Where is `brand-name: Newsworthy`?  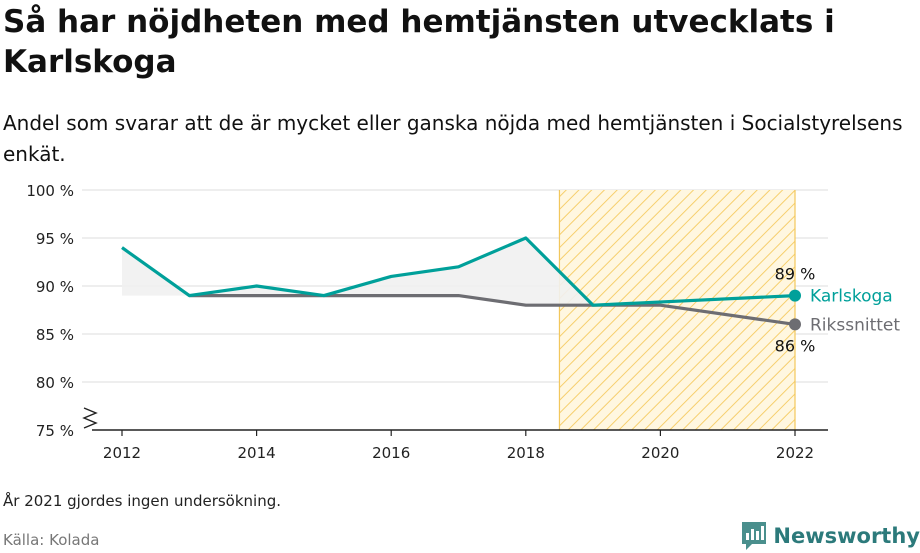
brand-name: Newsworthy is located at coordinates (846, 536).